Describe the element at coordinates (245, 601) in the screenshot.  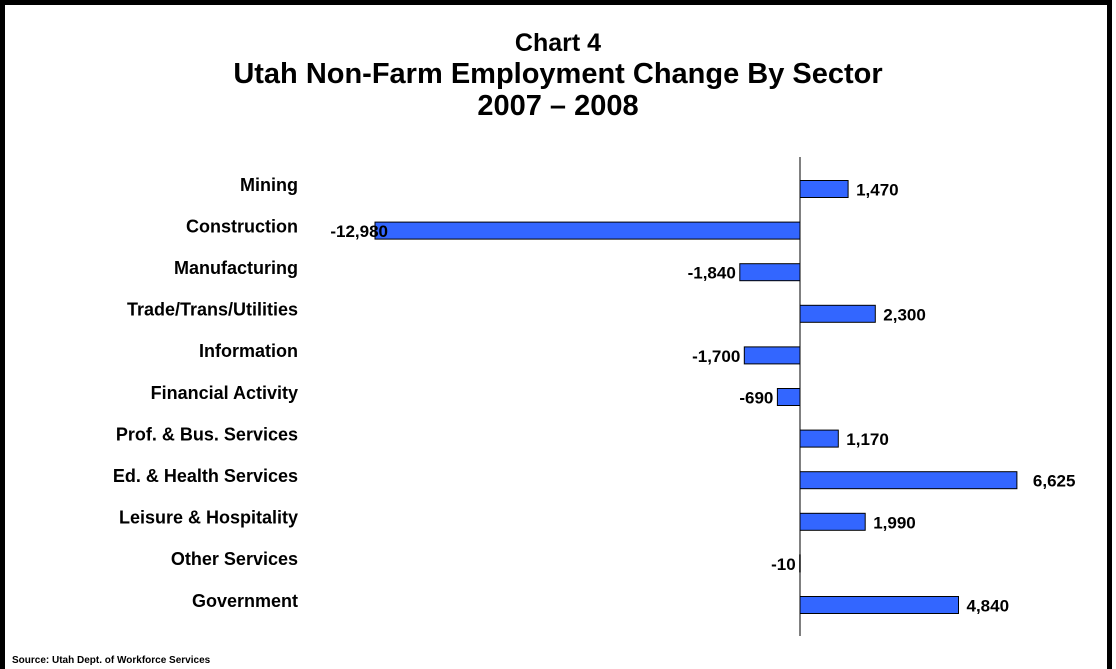
I see `category-label-government: Government` at that location.